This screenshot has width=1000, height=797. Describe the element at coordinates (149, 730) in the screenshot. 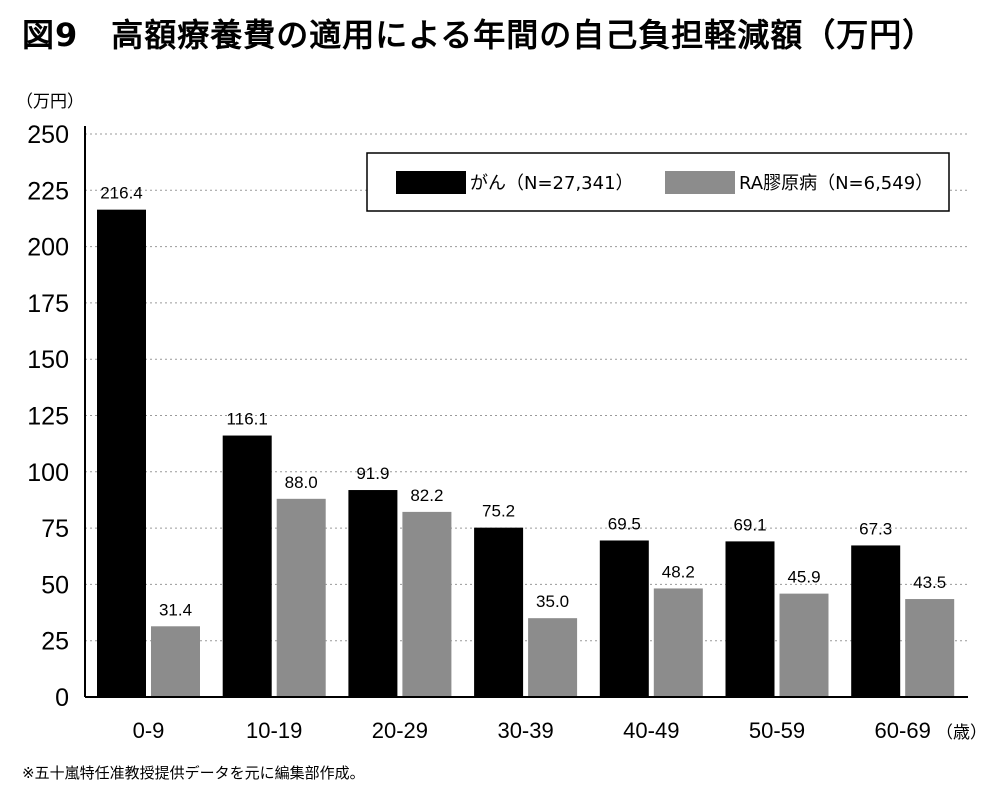

I see `x-tick-label: 0-9` at that location.